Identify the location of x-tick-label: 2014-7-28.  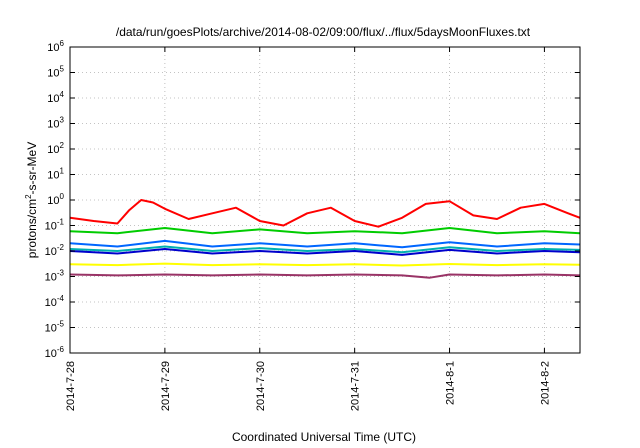
(71, 386).